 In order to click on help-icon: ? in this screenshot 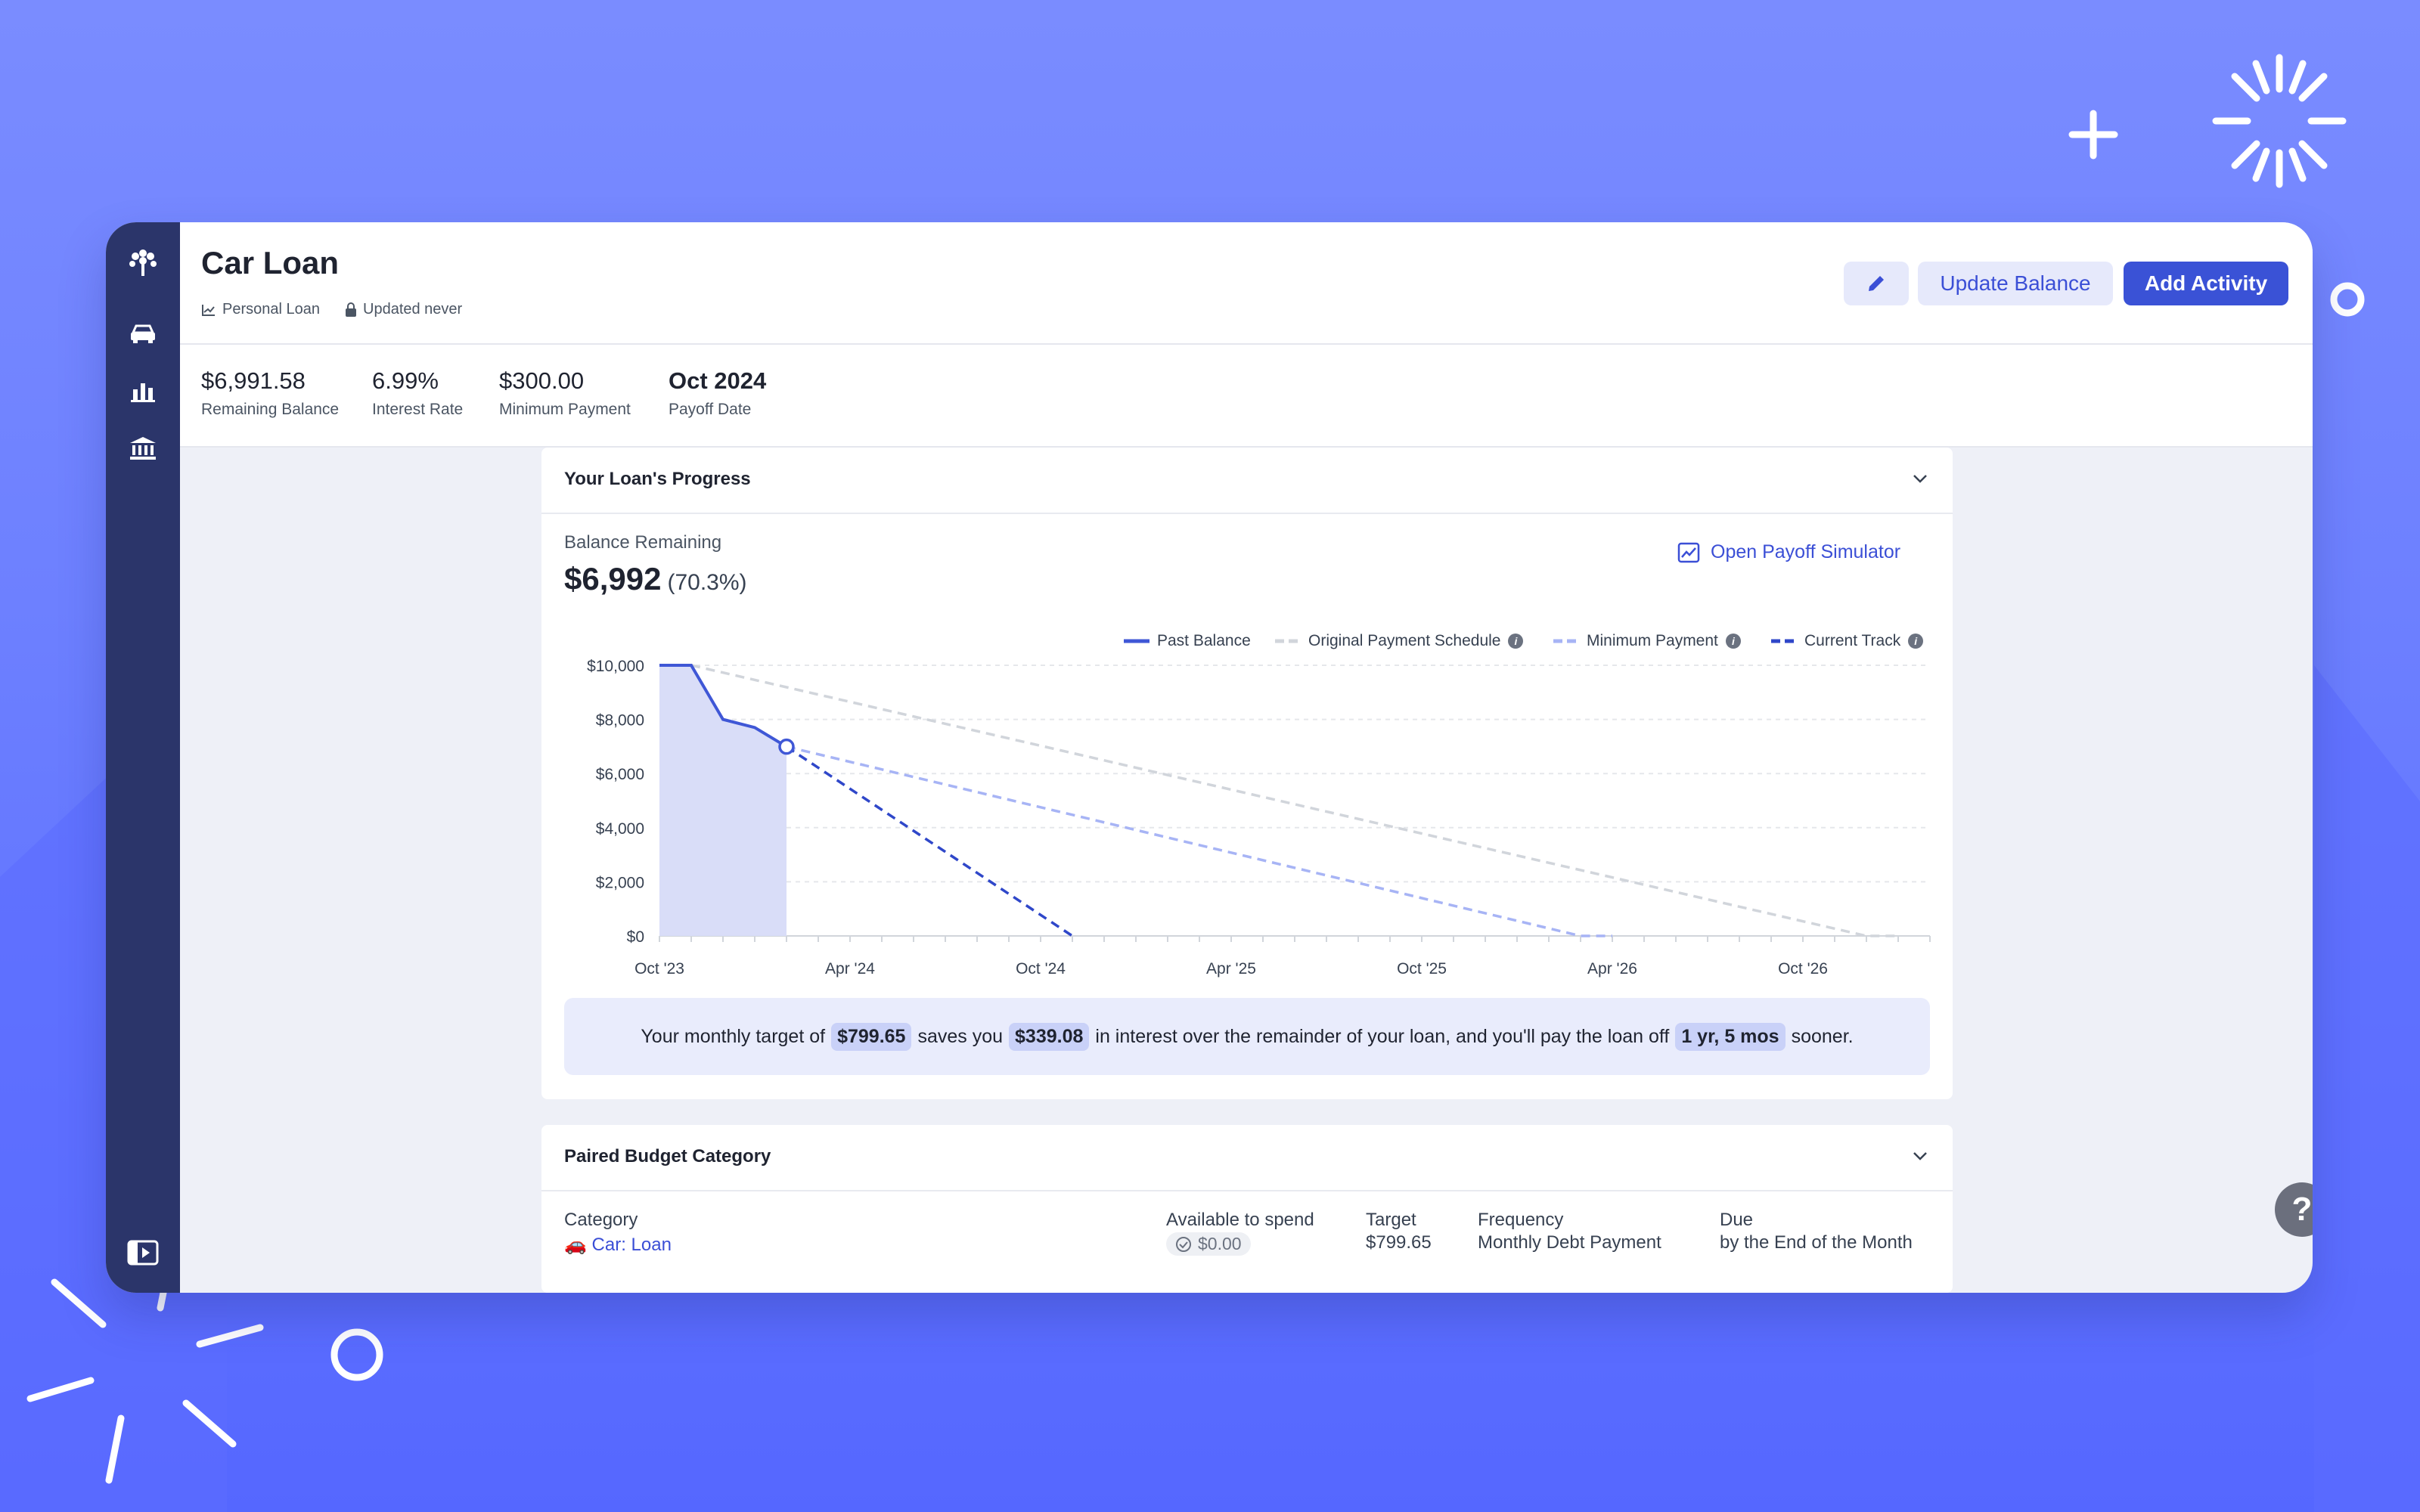, I will do `click(2302, 1209)`.